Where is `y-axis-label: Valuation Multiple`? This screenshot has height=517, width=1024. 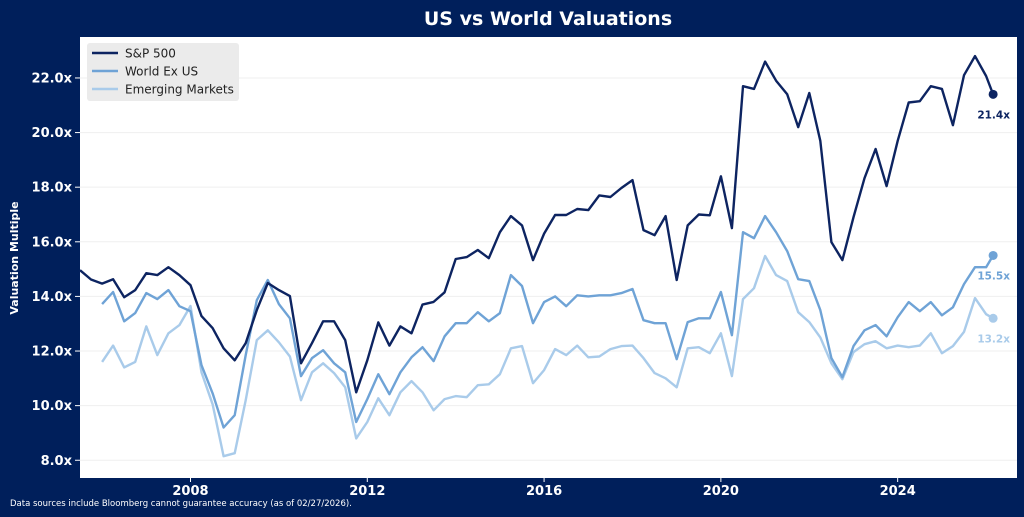 y-axis-label: Valuation Multiple is located at coordinates (14, 257).